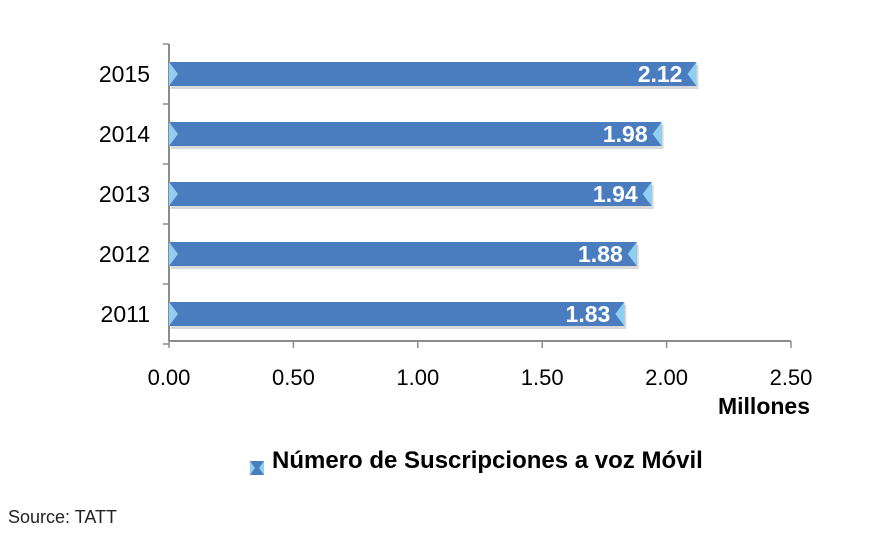  What do you see at coordinates (169, 377) in the screenshot?
I see `x-tick-label: 0.00` at bounding box center [169, 377].